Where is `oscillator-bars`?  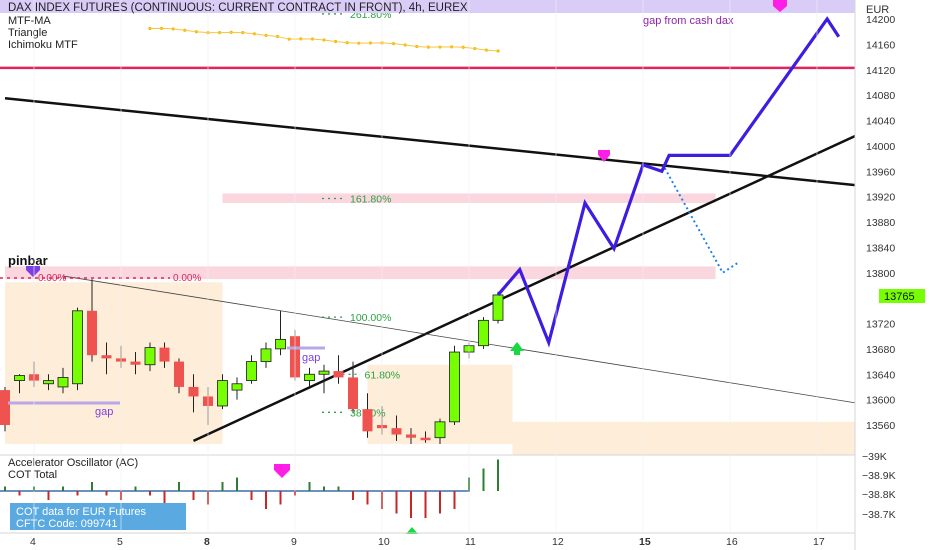 oscillator-bars is located at coordinates (251, 488).